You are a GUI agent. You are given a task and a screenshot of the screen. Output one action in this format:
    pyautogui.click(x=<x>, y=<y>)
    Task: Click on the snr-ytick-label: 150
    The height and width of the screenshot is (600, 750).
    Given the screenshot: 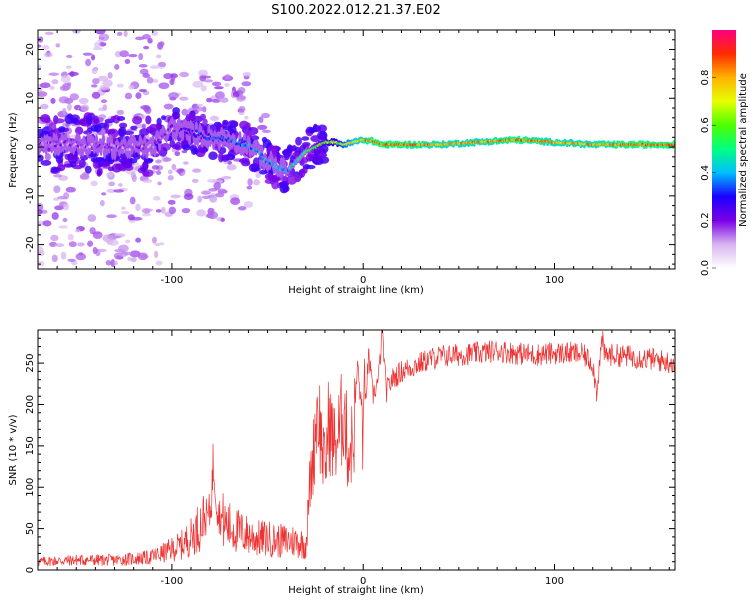 What is the action you would take?
    pyautogui.click(x=30, y=445)
    